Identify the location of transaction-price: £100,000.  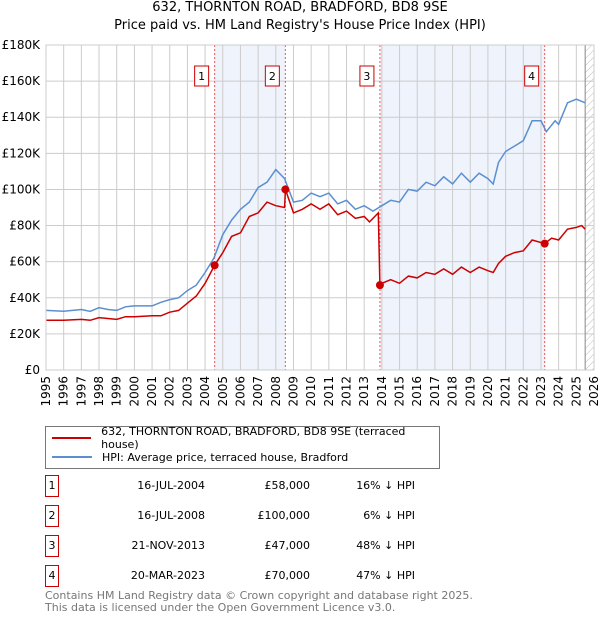
(284, 515).